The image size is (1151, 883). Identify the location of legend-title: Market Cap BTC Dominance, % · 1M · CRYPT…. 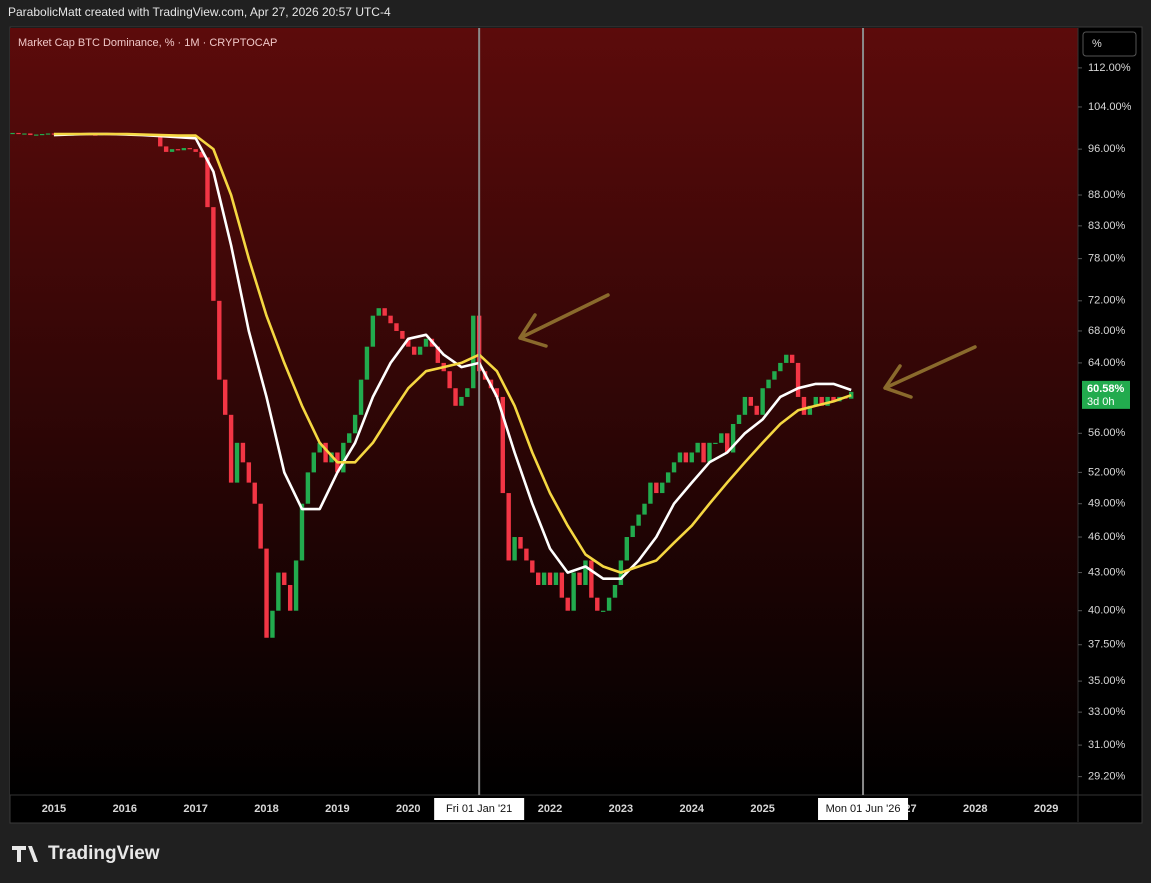
(147, 43).